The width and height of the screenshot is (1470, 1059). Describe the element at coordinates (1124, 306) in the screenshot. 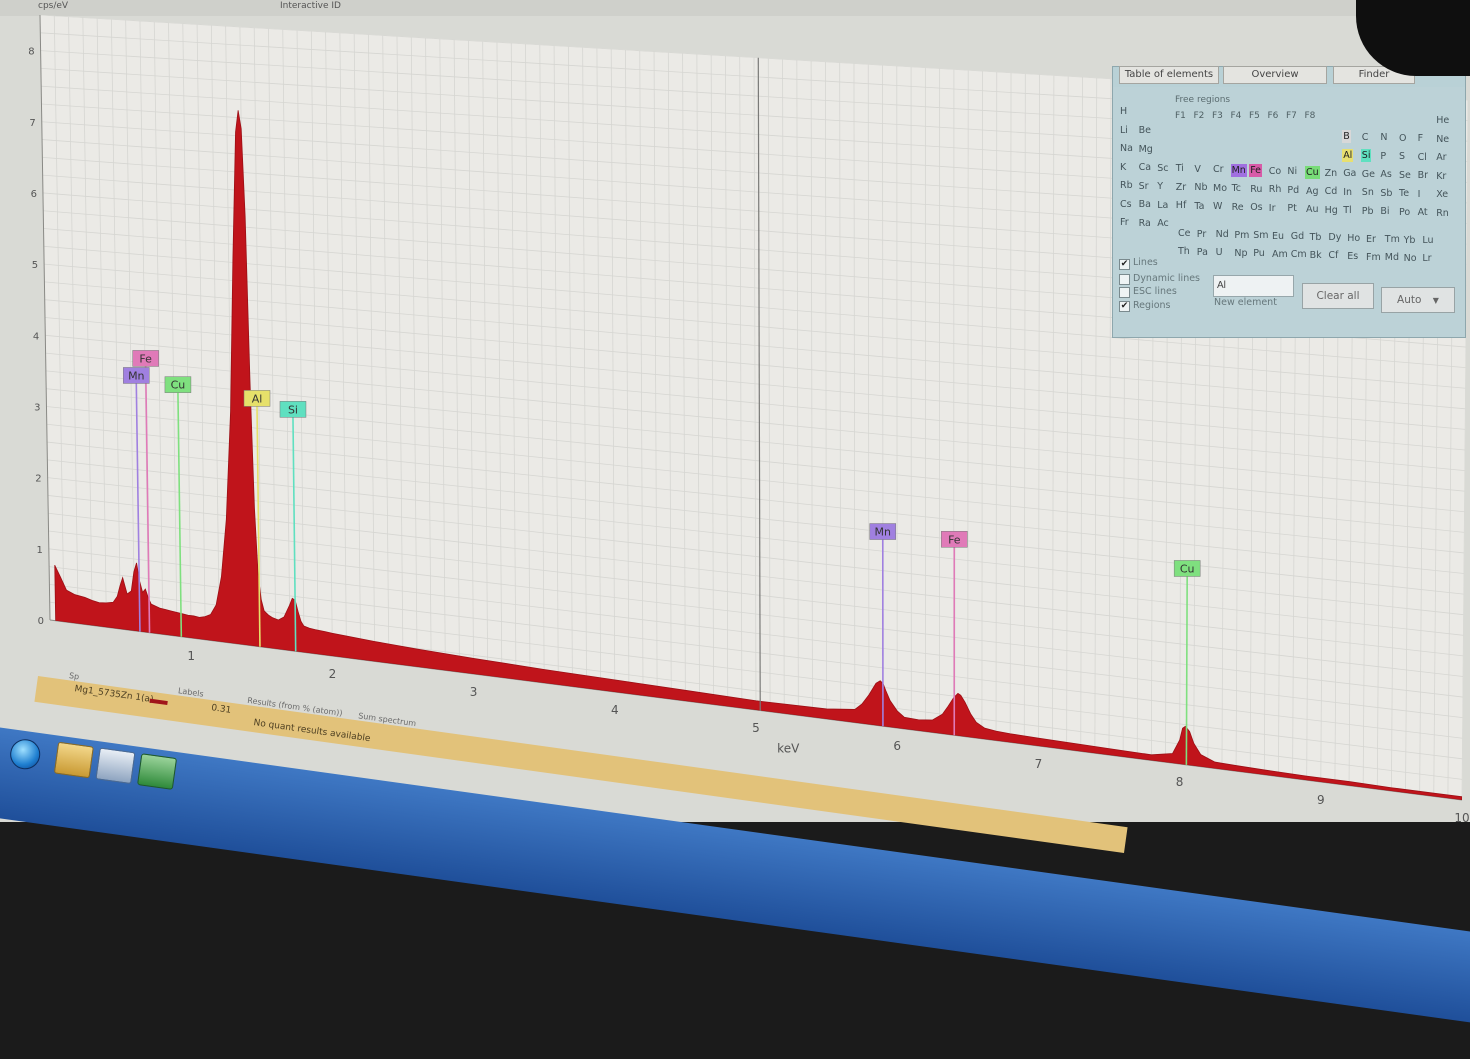

I see `regions-checkbox: ✔` at that location.